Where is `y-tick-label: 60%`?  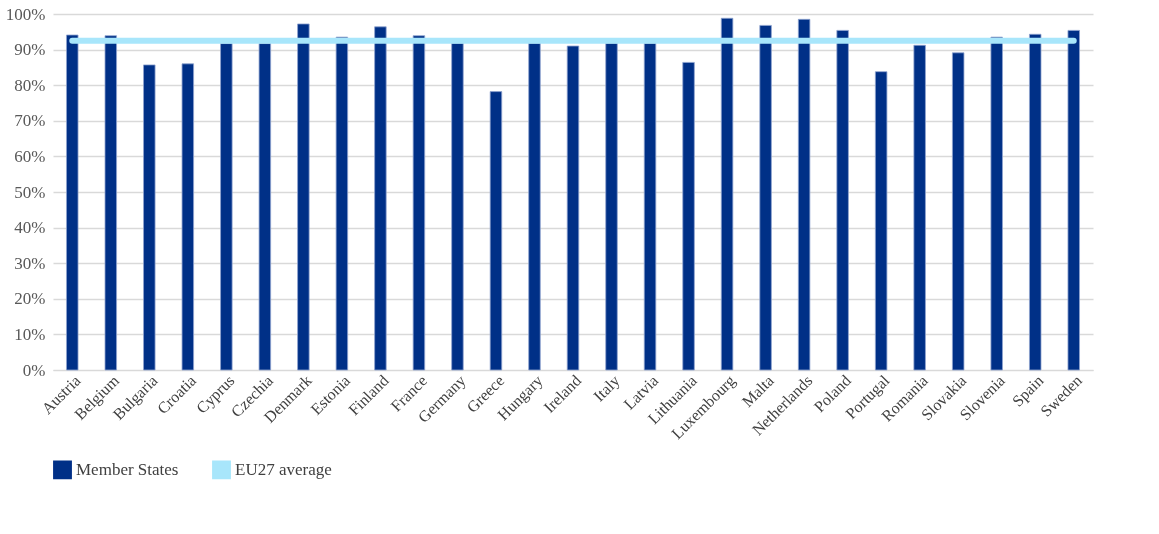
y-tick-label: 60% is located at coordinates (30, 156).